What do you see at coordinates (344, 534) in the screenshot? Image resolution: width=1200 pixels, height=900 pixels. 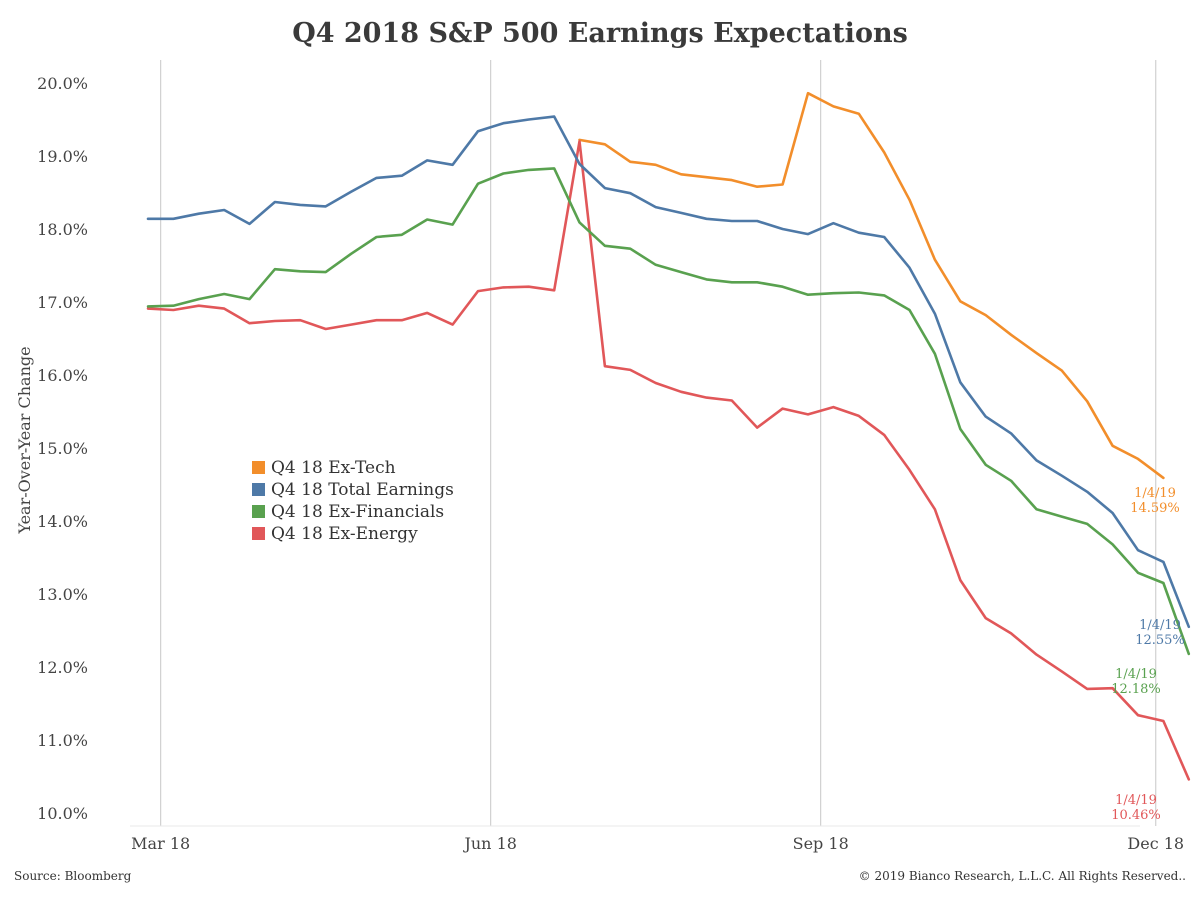 I see `legend-label: Q4 18 Ex-Energy` at bounding box center [344, 534].